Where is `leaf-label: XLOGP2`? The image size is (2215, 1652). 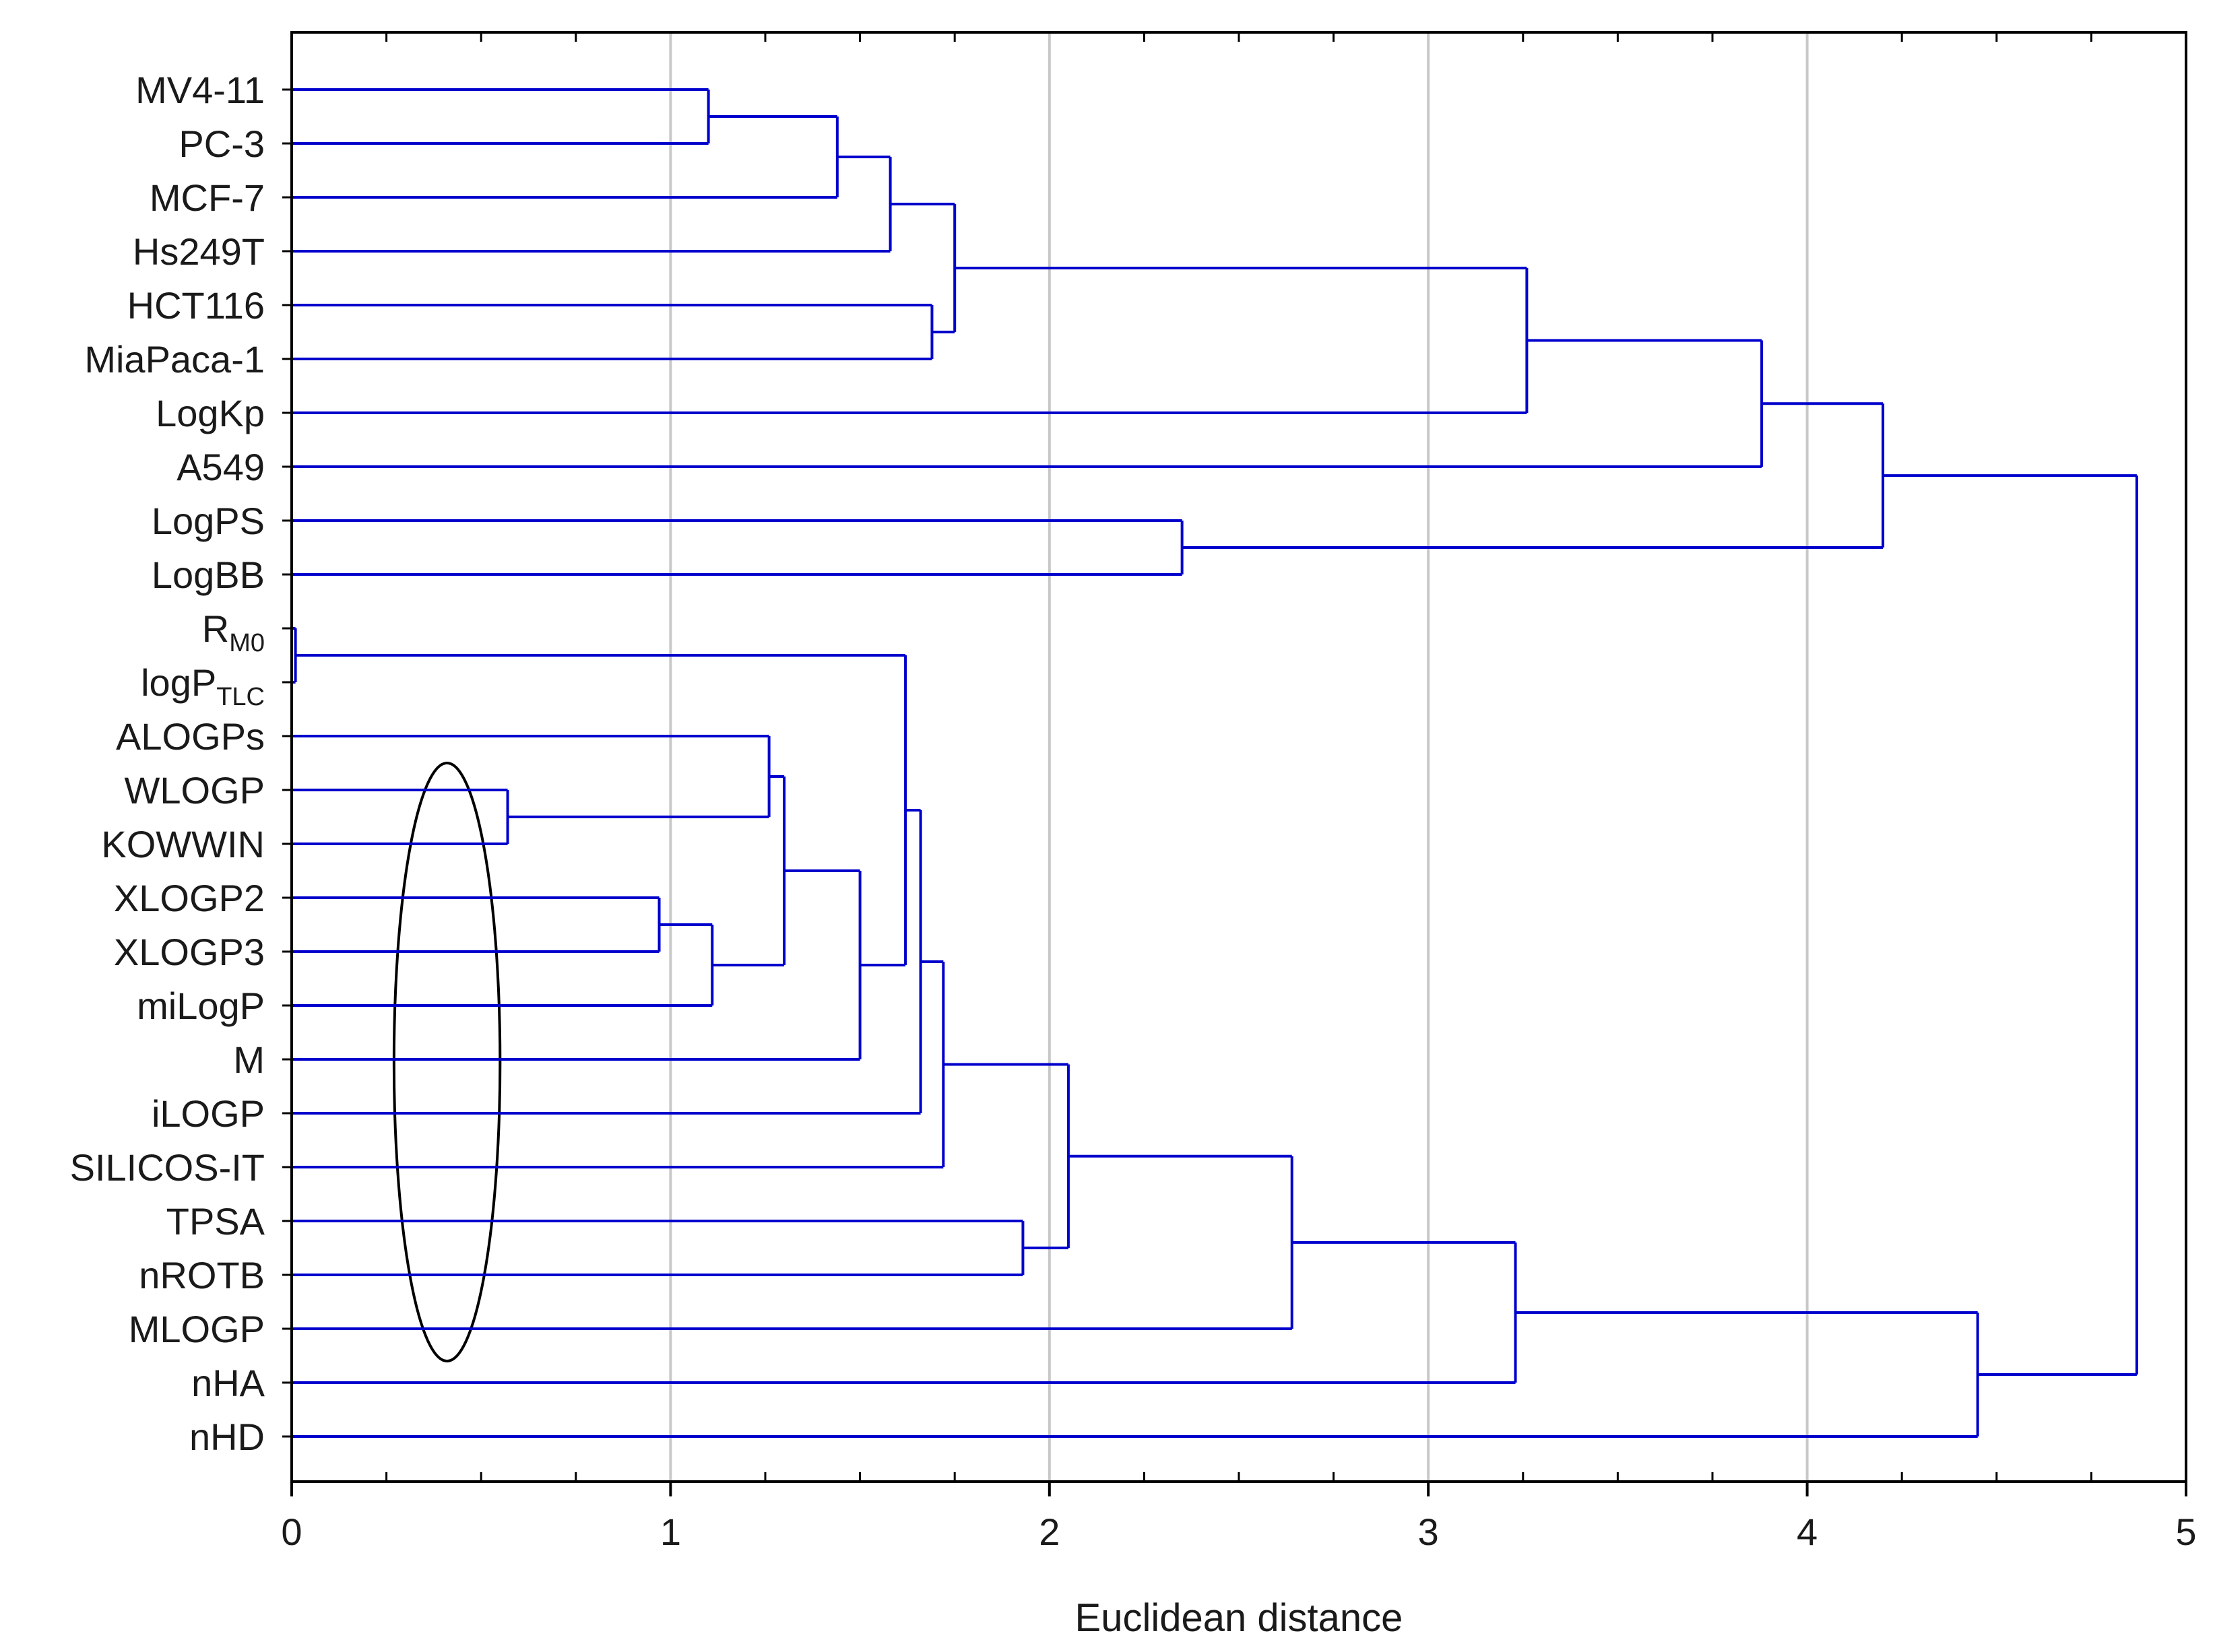
leaf-label: XLOGP2 is located at coordinates (190, 898).